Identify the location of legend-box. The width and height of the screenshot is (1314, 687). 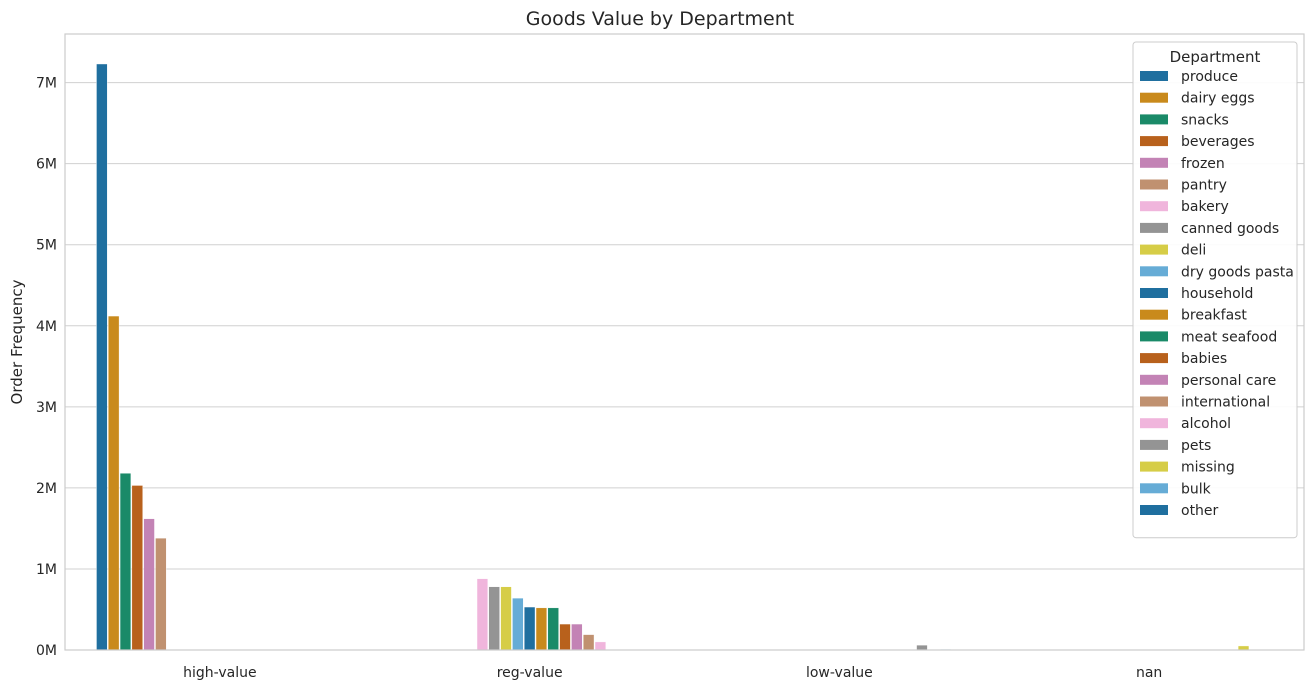
(1215, 290).